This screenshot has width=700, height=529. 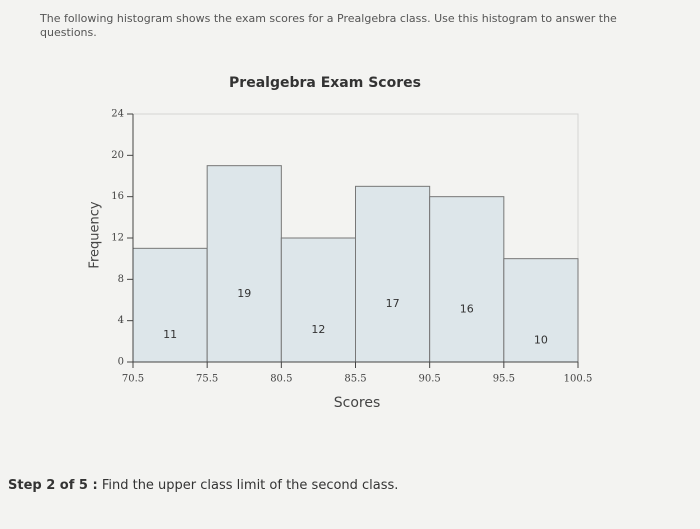 I want to click on y-tick-label: 4, so click(x=121, y=320).